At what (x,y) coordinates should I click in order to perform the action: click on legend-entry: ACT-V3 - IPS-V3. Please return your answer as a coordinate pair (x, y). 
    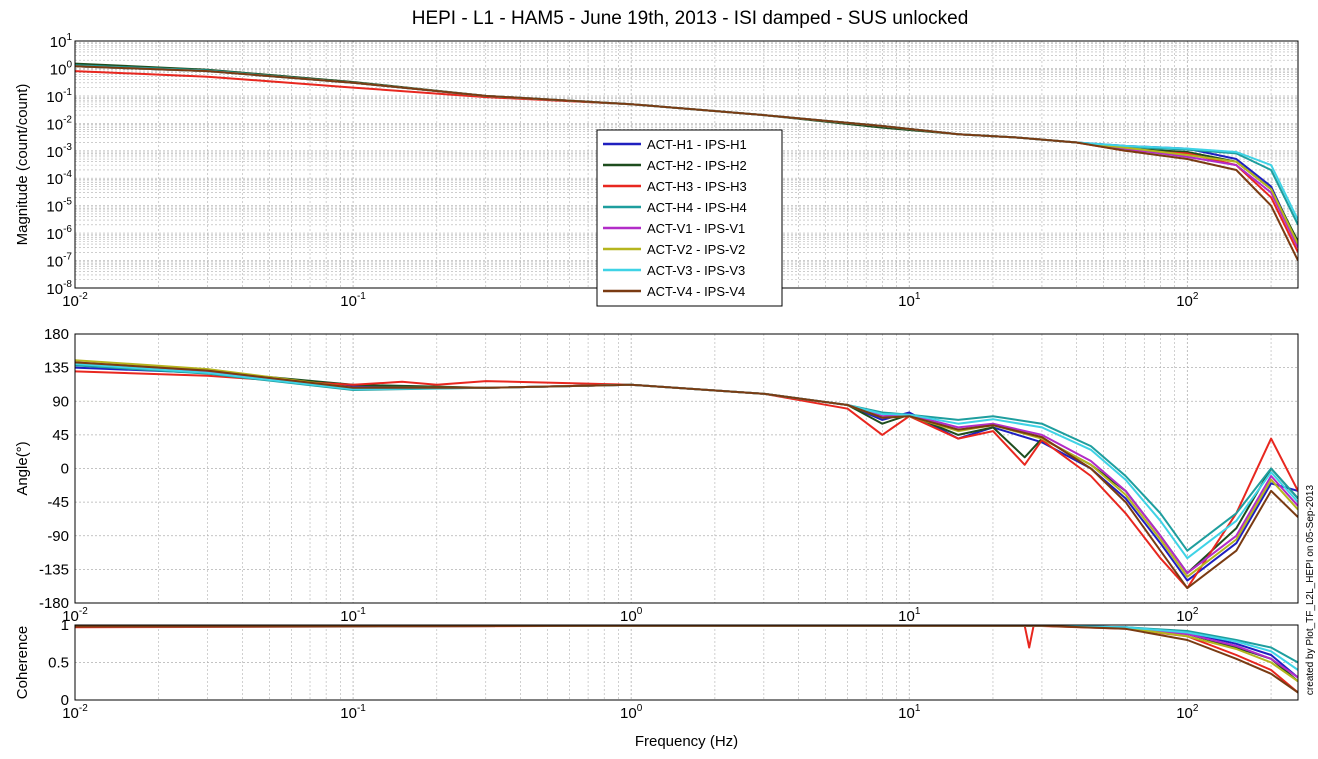
    Looking at the image, I should click on (696, 270).